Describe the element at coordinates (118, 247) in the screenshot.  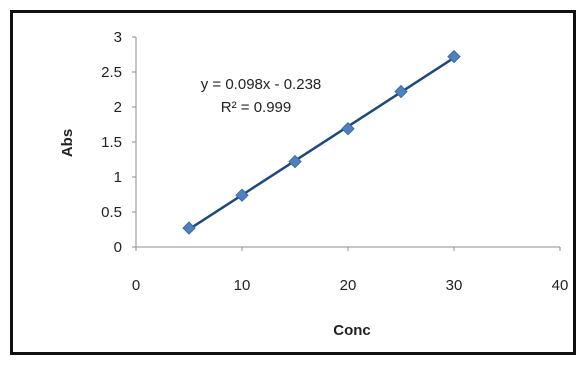
I see `y-tick-label: 0` at that location.